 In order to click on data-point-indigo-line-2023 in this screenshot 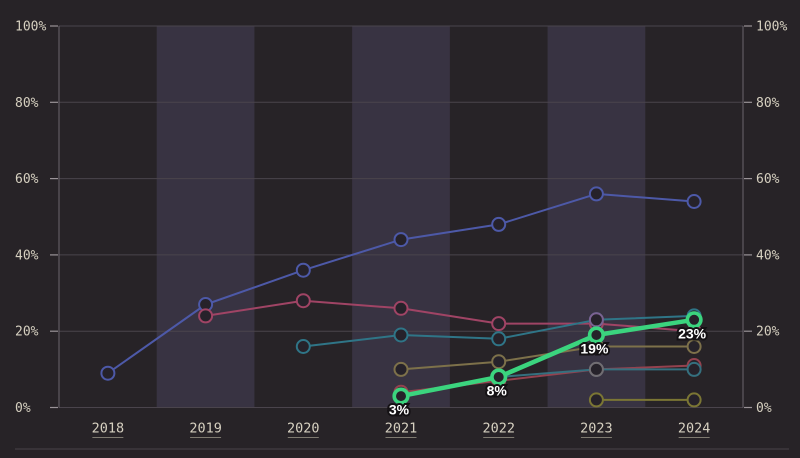, I will do `click(596, 194)`.